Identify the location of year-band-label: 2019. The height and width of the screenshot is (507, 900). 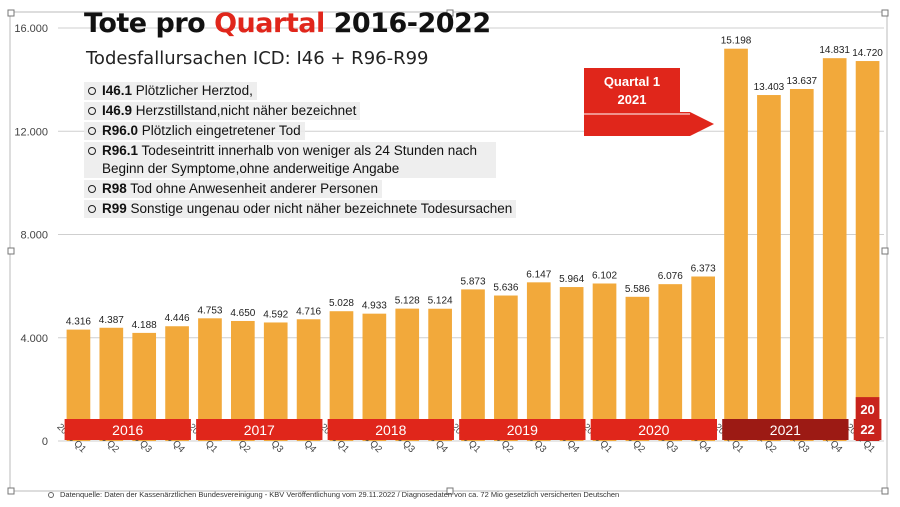
(522, 430).